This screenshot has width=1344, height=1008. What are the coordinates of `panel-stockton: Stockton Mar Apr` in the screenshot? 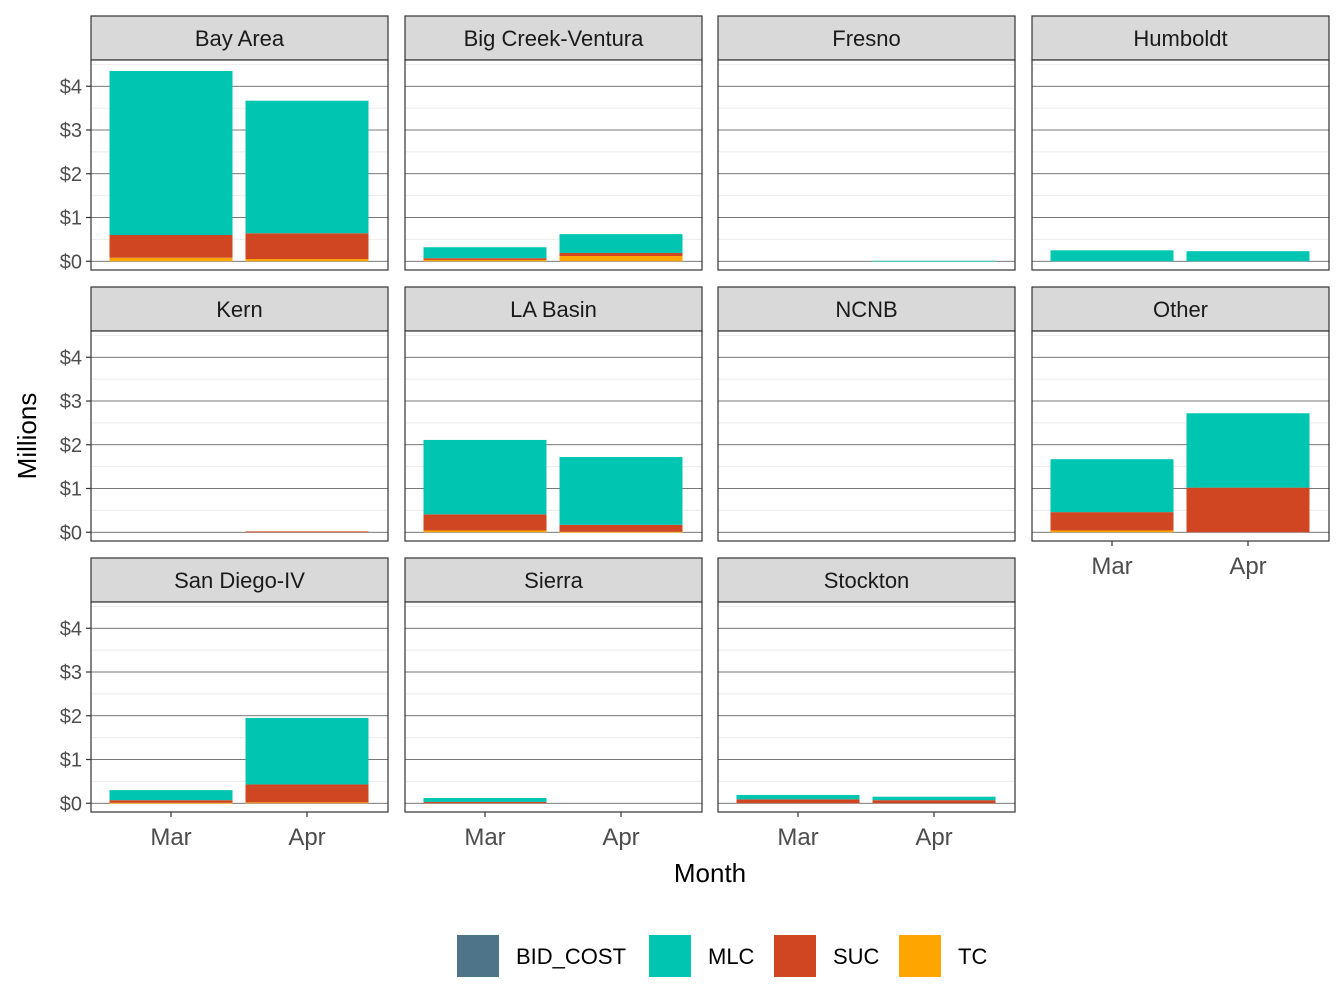 It's located at (866, 704).